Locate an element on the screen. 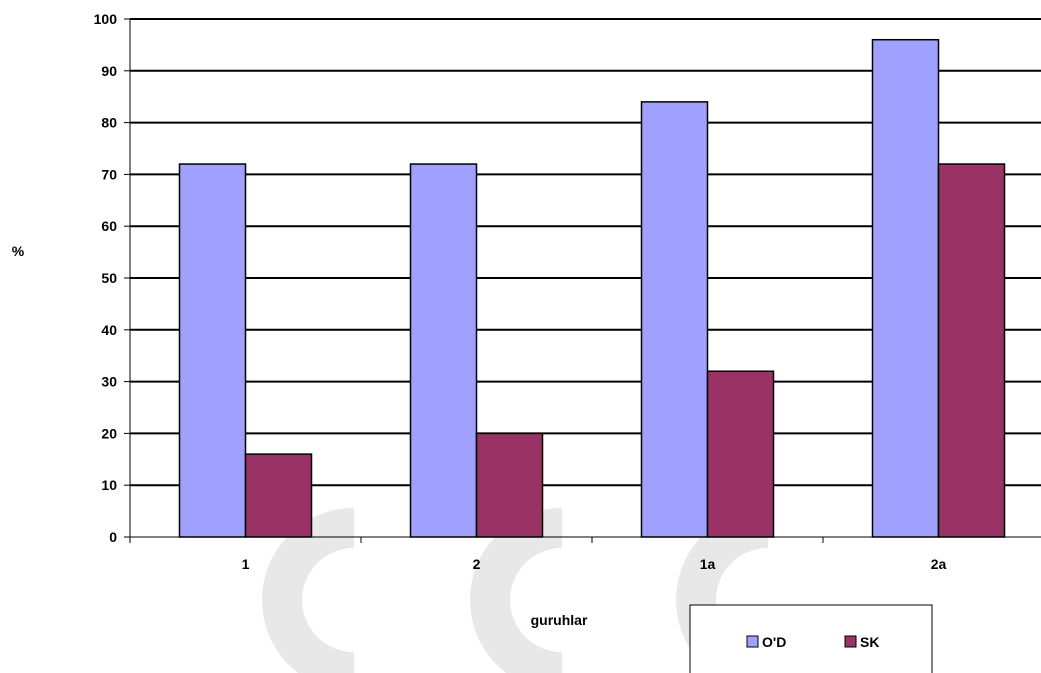 Image resolution: width=1041 pixels, height=673 pixels. y-tick-label: 90 is located at coordinates (109, 71).